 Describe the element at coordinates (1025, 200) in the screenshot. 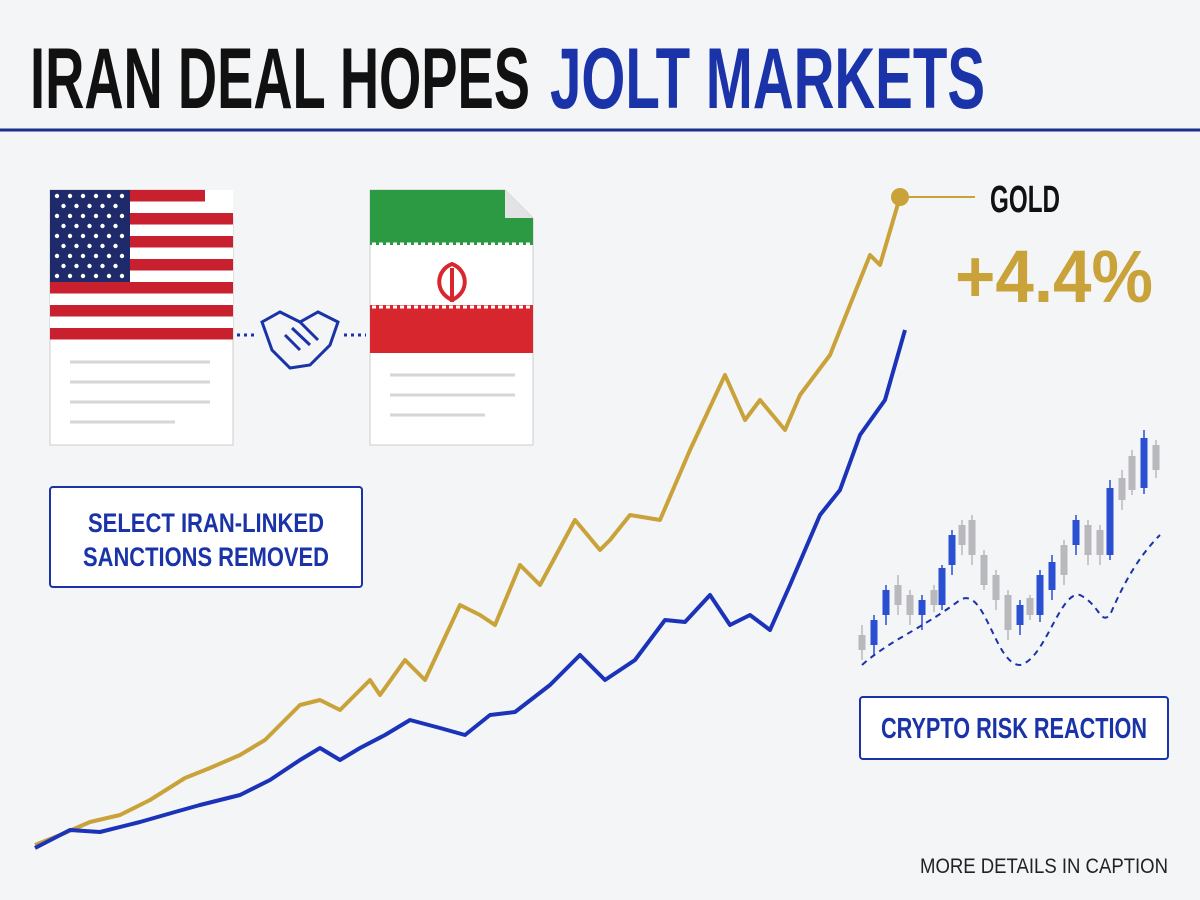

I see `gold-label: GOLD` at that location.